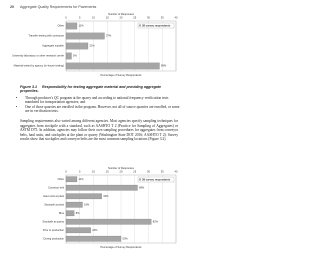 The width and height of the screenshot is (320, 255). I want to click on value-label: 37%, so click(109, 36).